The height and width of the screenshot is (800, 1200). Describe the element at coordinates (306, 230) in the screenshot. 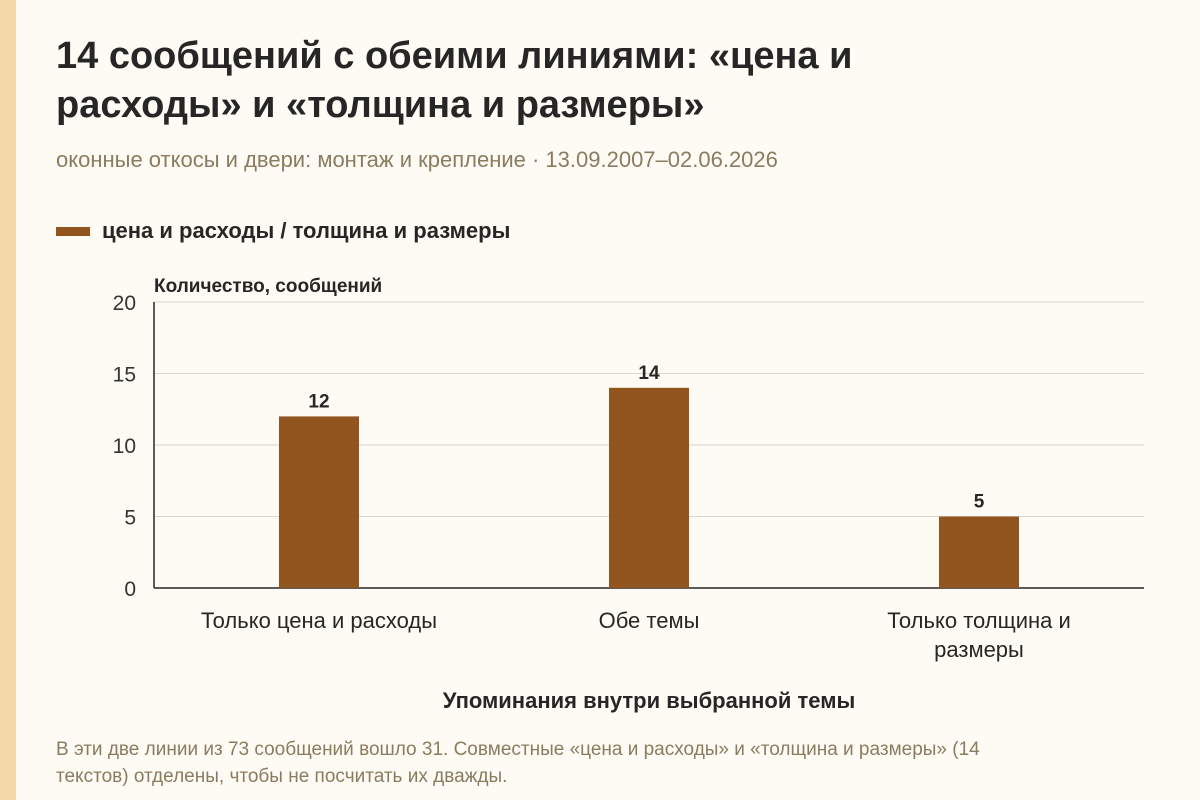

I see `legend-label: цена и расходы / толщина и размеры` at that location.